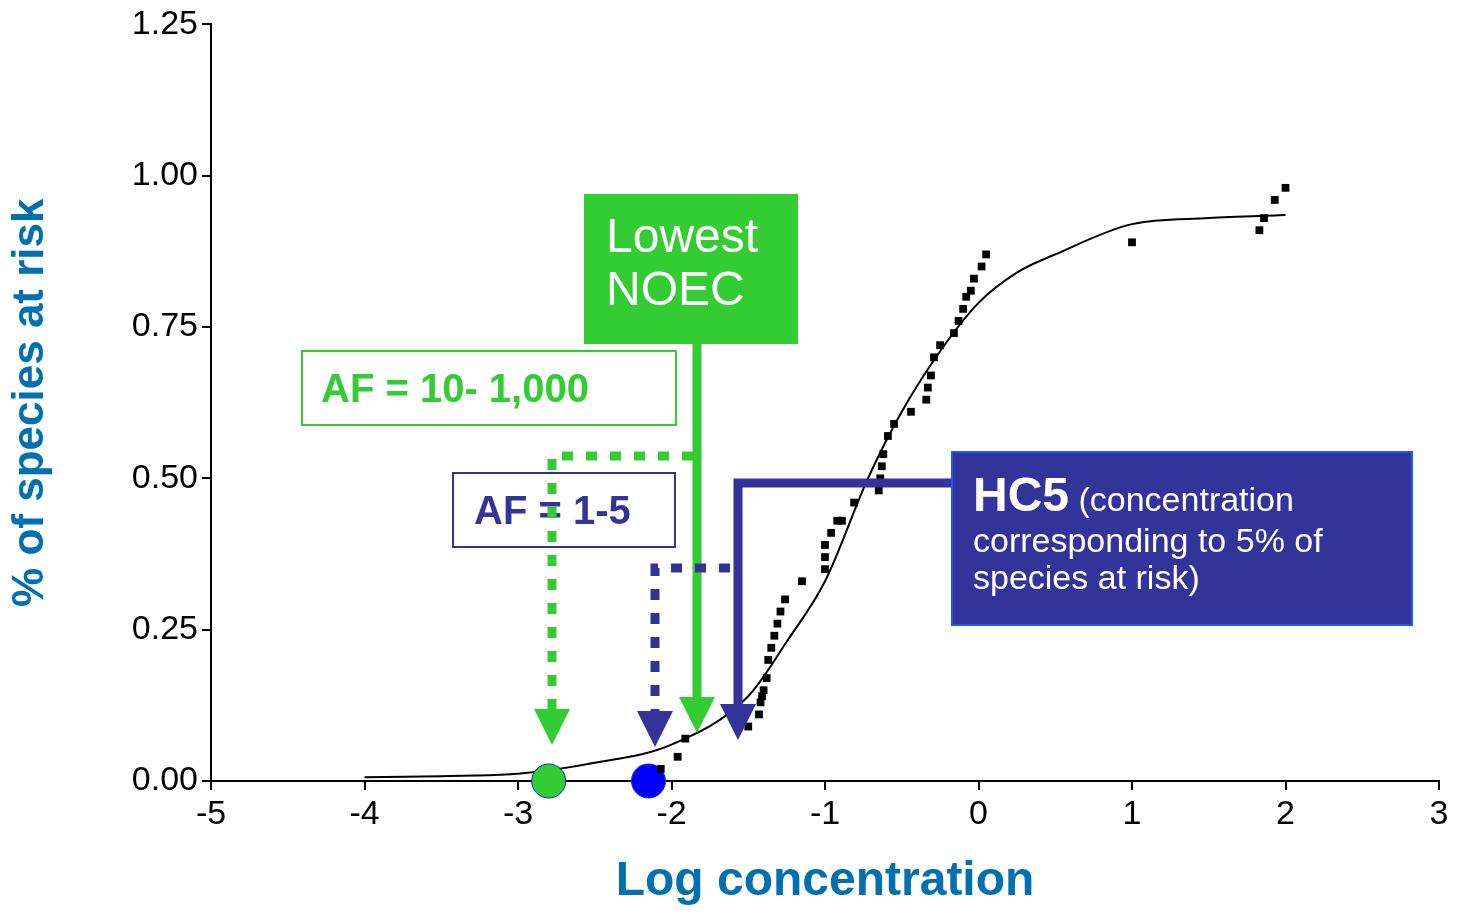  What do you see at coordinates (671, 811) in the screenshot?
I see `x-tick-label: -2` at bounding box center [671, 811].